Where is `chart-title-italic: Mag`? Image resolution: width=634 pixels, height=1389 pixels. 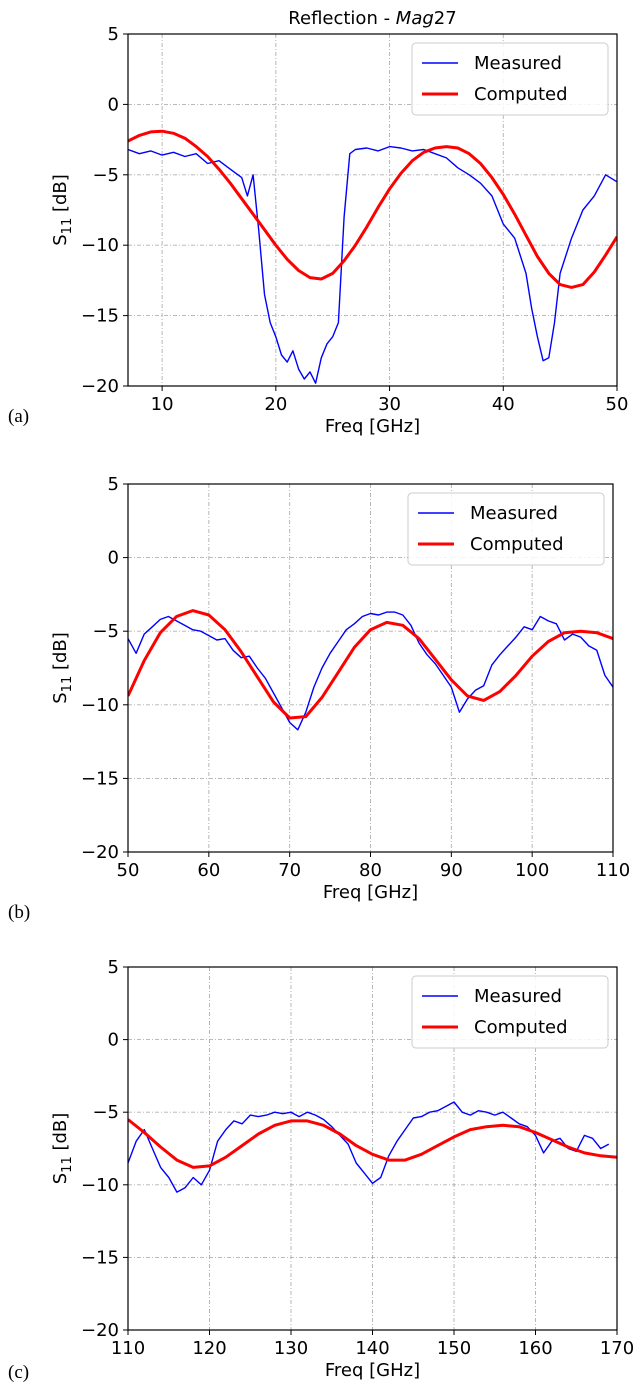 chart-title-italic: Mag is located at coordinates (415, 18).